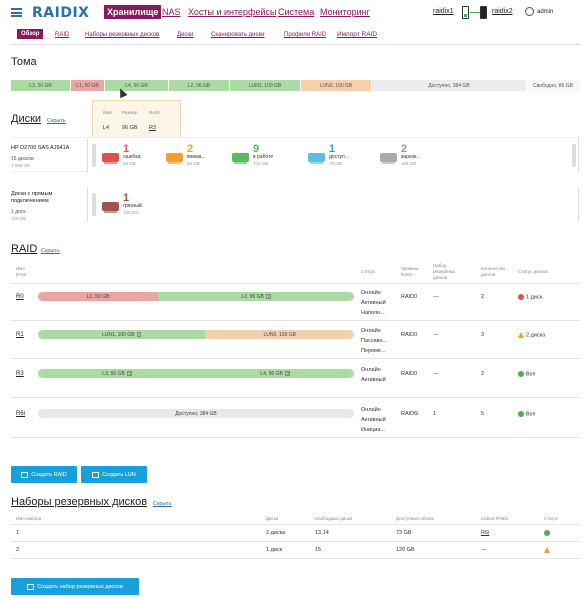 The width and height of the screenshot is (583, 600). What do you see at coordinates (110, 158) in the screenshot?
I see `disk-error-icon` at bounding box center [110, 158].